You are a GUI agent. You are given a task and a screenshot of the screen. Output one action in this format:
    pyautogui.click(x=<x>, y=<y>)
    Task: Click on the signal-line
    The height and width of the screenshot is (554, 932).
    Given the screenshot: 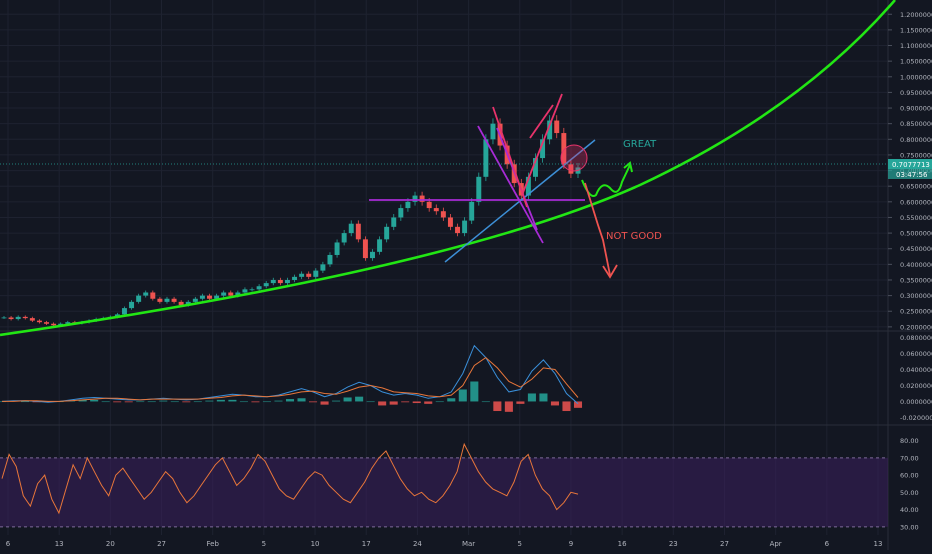 What is the action you would take?
    pyautogui.click(x=290, y=379)
    